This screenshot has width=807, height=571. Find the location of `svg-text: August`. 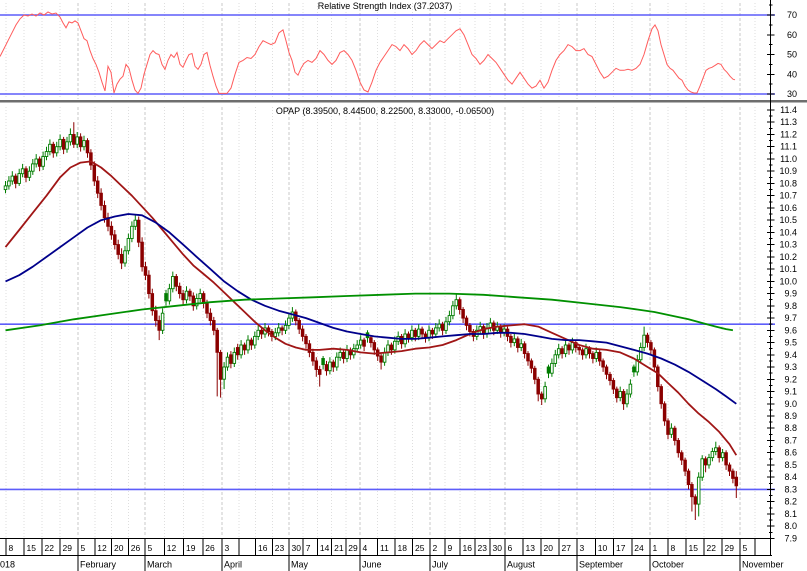

svg-text: August is located at coordinates (521, 565).